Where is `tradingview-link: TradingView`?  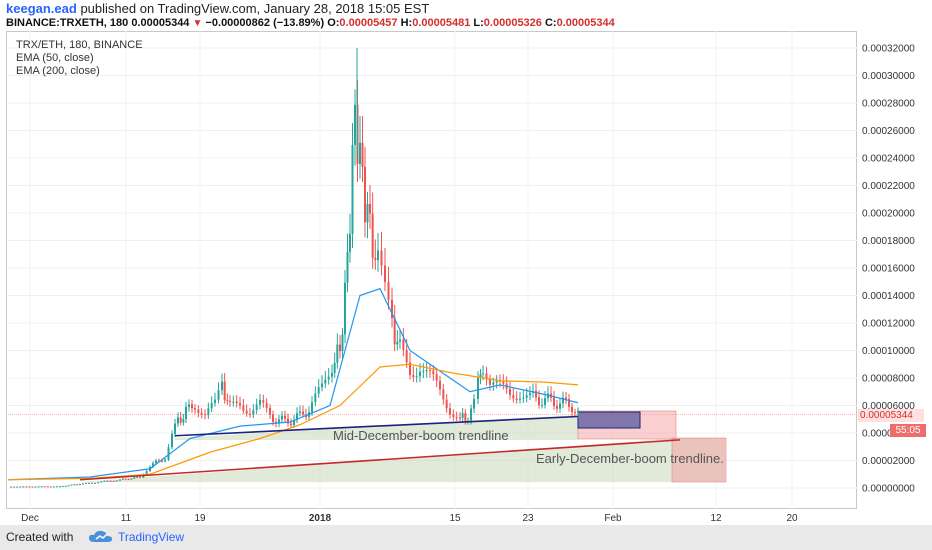 tradingview-link: TradingView is located at coordinates (151, 537).